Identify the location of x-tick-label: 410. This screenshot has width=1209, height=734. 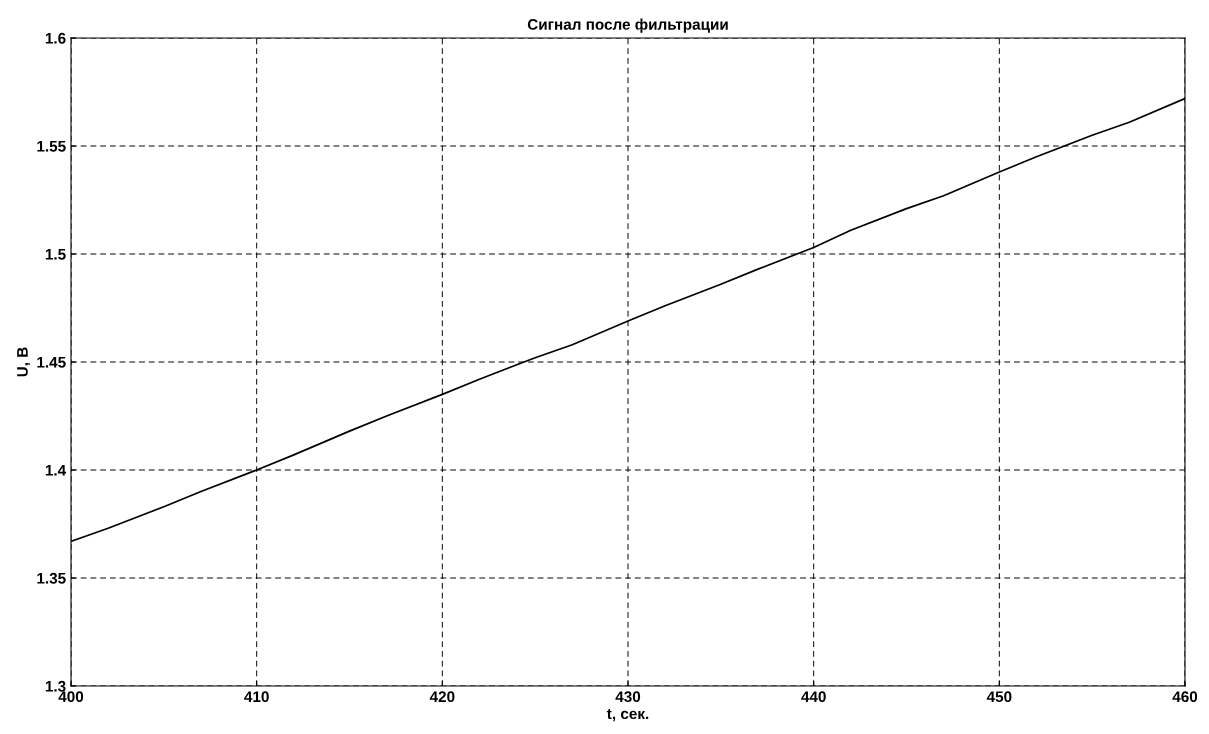
(256, 697).